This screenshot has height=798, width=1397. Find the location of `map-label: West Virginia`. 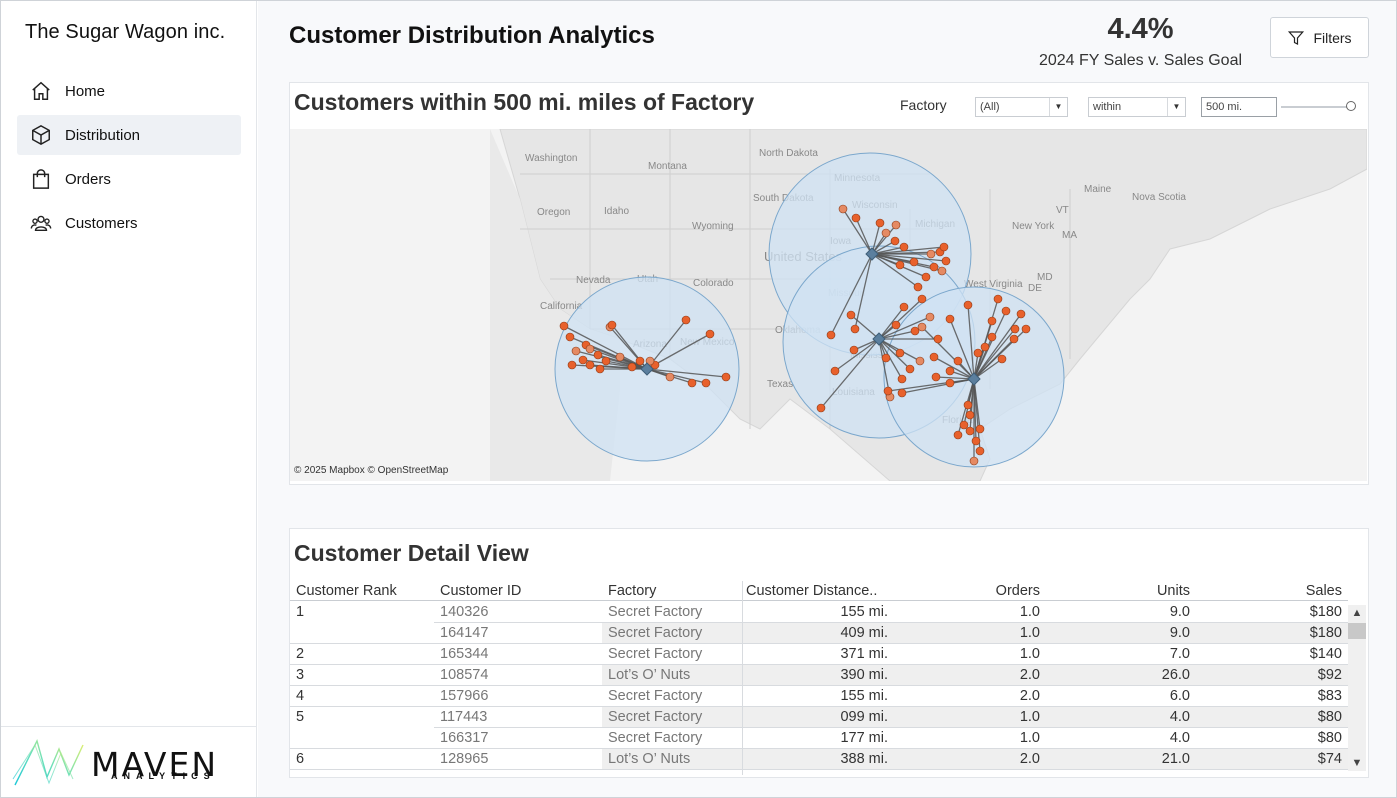

map-label: West Virginia is located at coordinates (993, 284).